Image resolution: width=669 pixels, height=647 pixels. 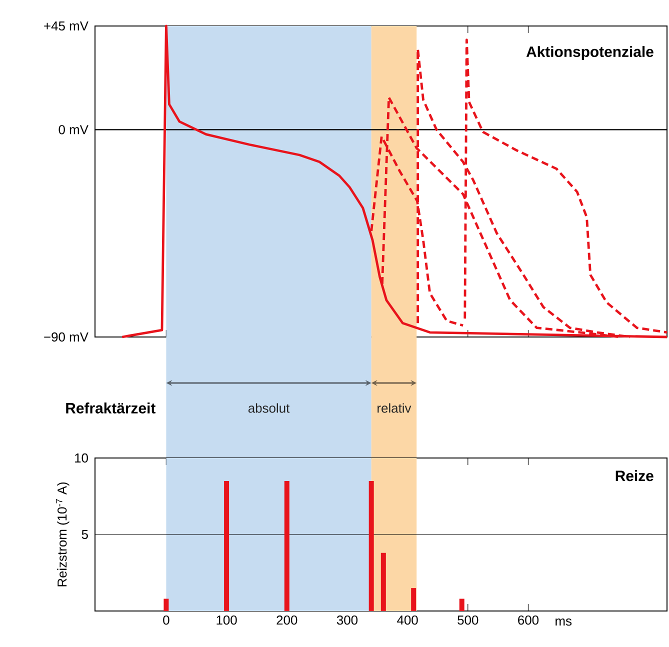 I want to click on y-axis-title: Reizstrom (10$^{-7}$ A), so click(x=63, y=534).